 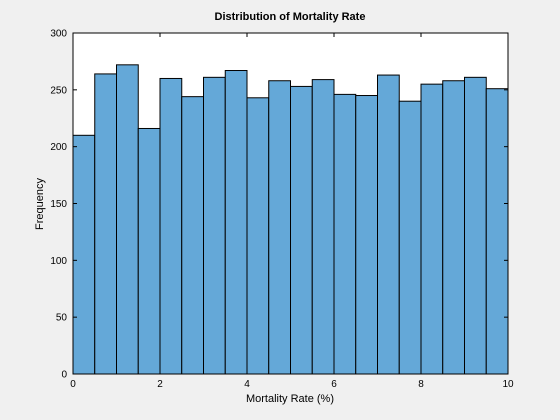 What do you see at coordinates (247, 384) in the screenshot?
I see `x-tick-label: 4` at bounding box center [247, 384].